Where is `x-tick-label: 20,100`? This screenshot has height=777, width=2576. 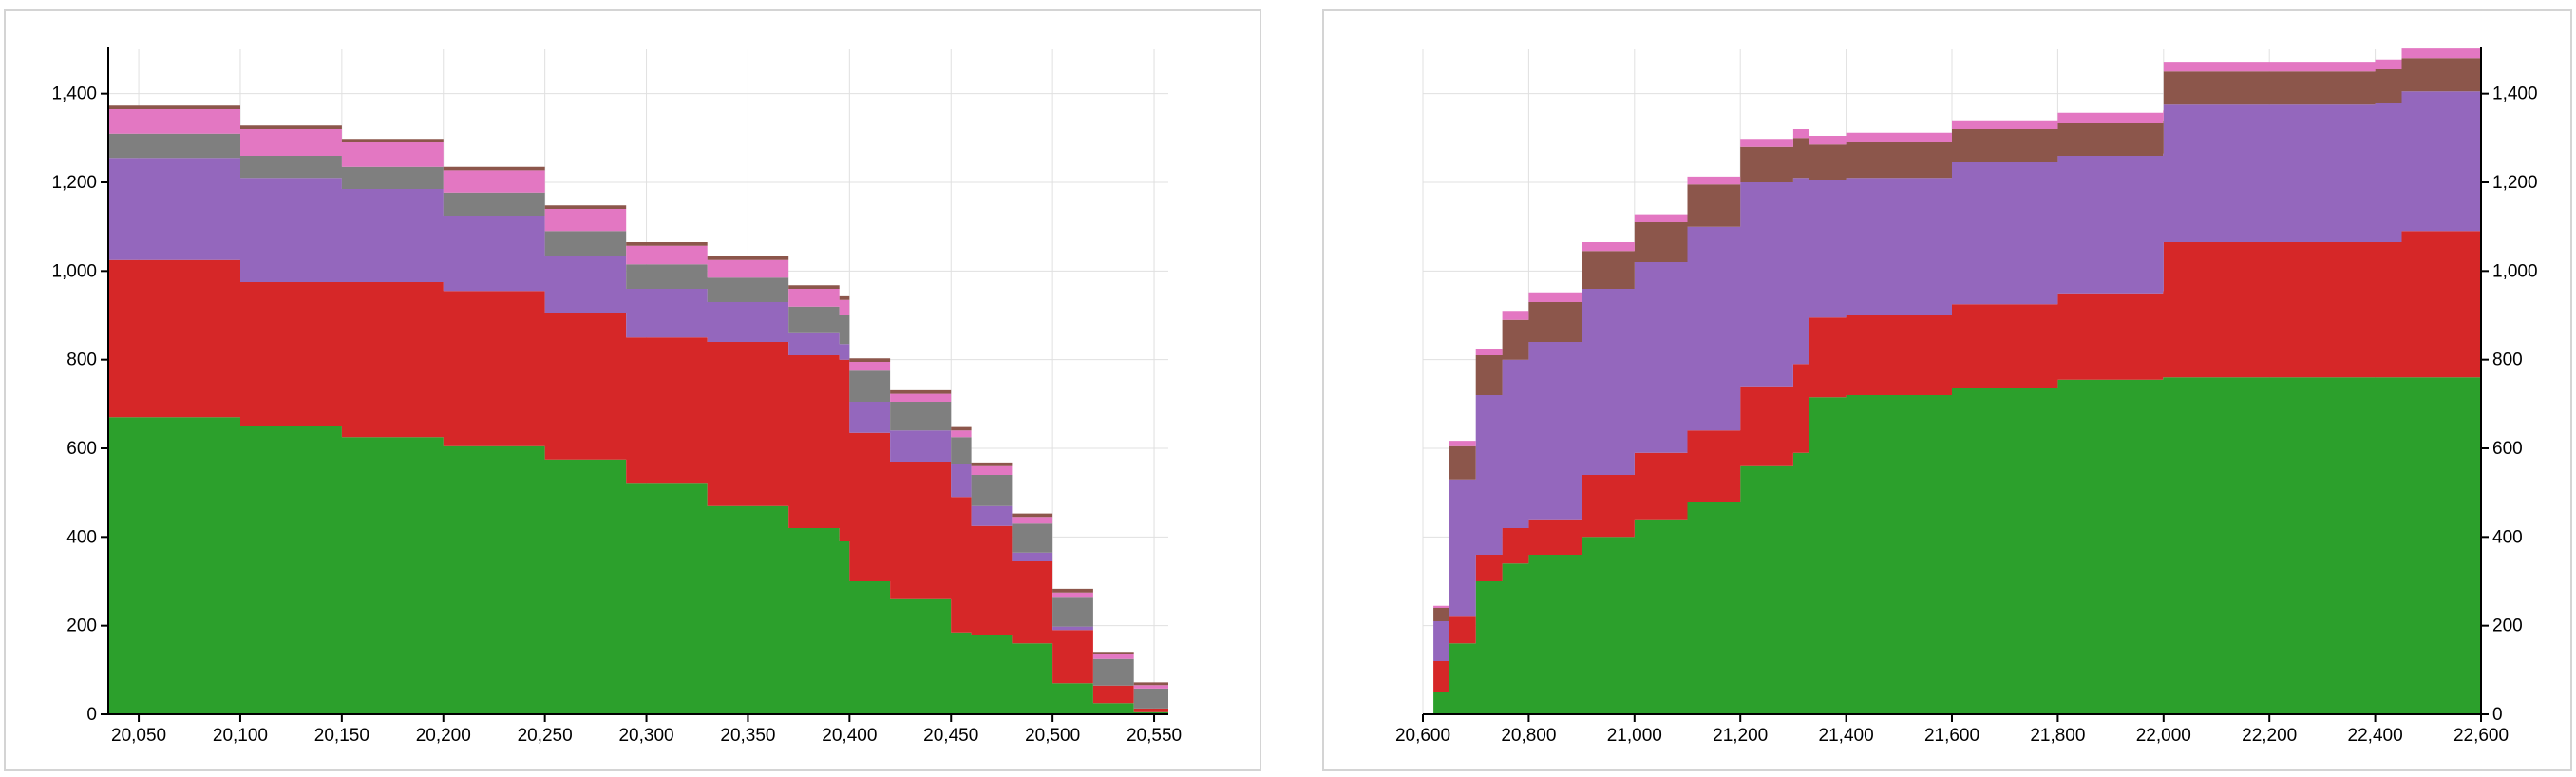 x-tick-label: 20,100 is located at coordinates (240, 736).